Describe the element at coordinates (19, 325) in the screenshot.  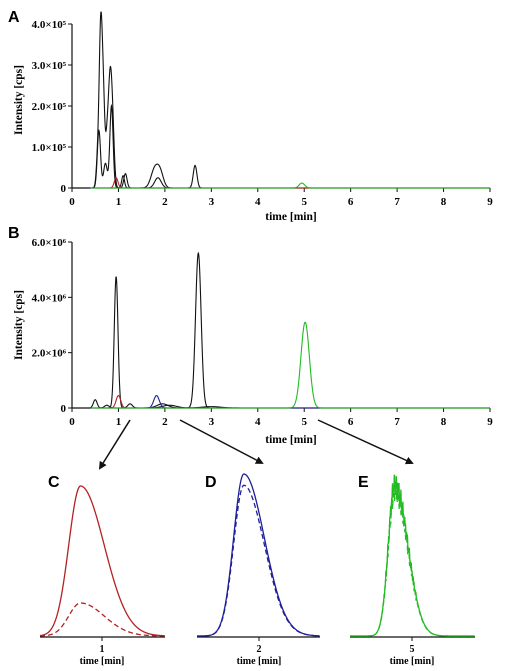
I see `panel-b-y-axis-title: Intensity [cps]` at that location.